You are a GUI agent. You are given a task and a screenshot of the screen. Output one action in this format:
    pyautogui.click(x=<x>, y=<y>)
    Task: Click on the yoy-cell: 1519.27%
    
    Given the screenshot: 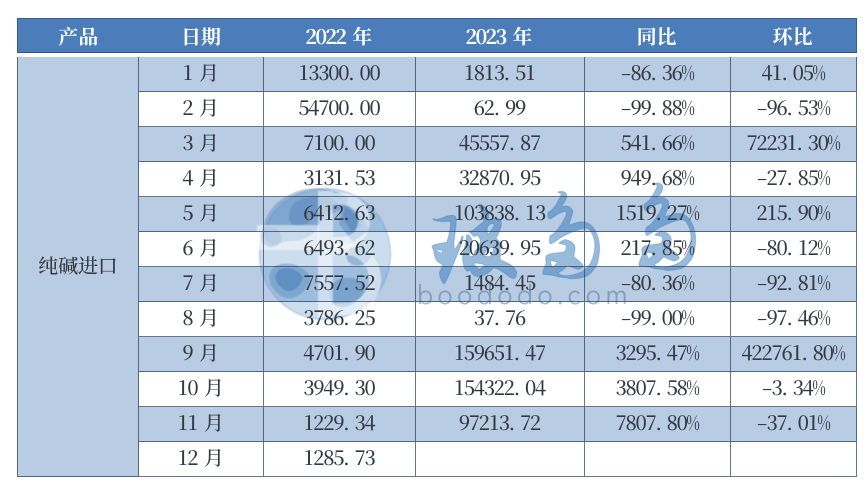 What is the action you would take?
    pyautogui.click(x=658, y=214)
    